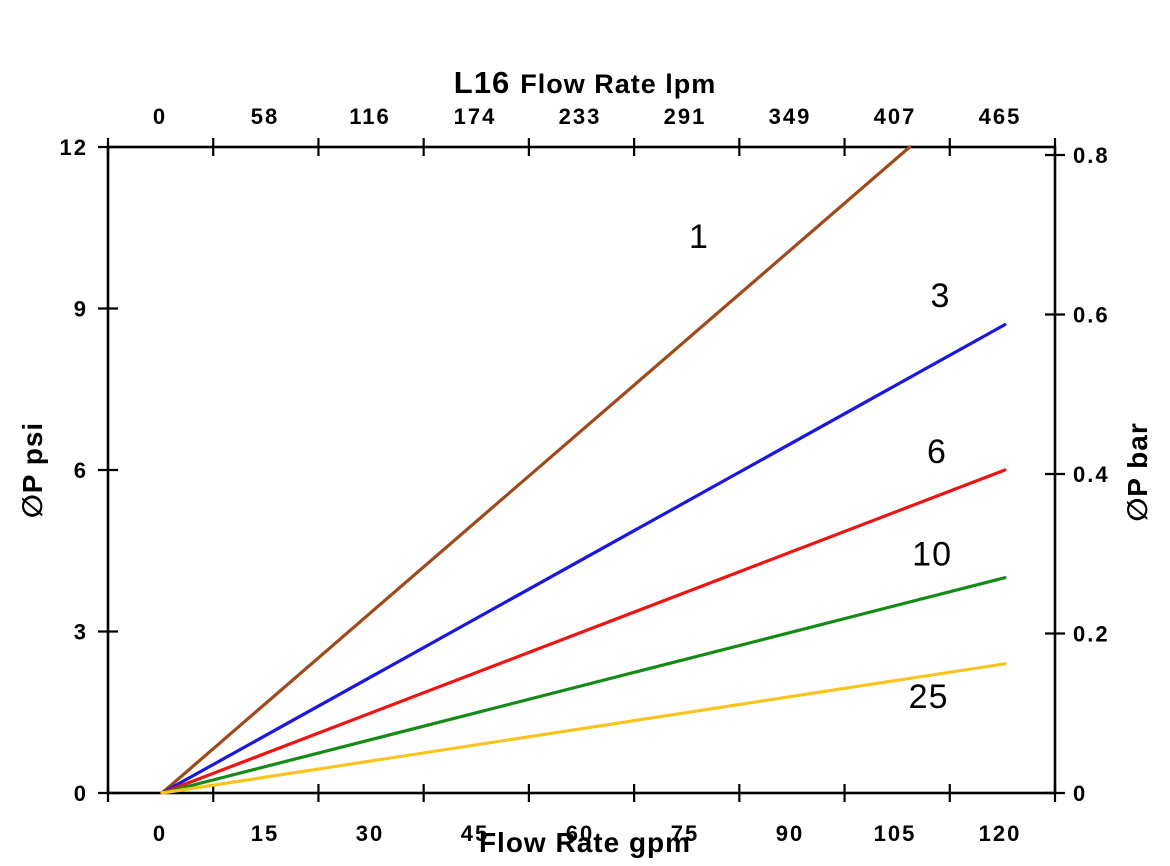  Describe the element at coordinates (265, 833) in the screenshot. I see `bottom-tick-label-gpm: 15` at that location.